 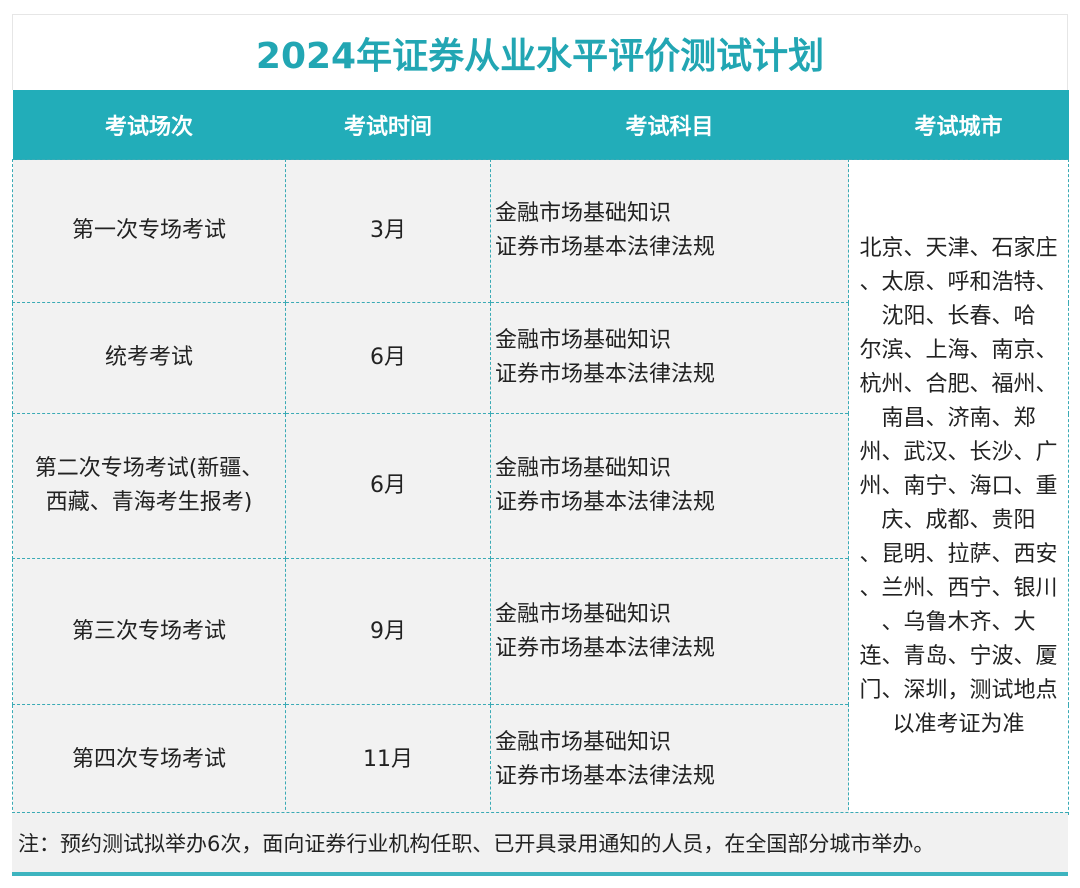 I want to click on time-cell: 11月, so click(x=388, y=759).